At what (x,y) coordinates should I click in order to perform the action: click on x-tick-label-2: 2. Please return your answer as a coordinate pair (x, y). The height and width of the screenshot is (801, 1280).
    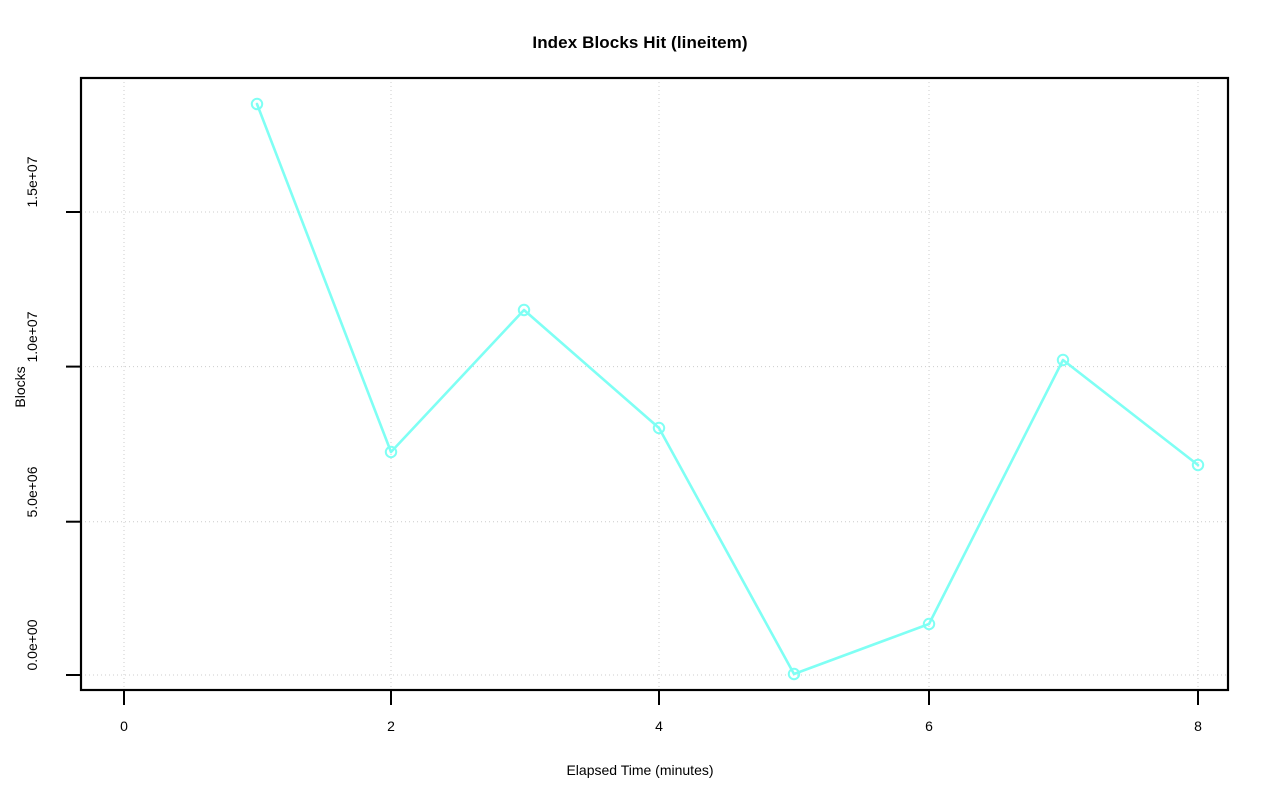
    Looking at the image, I should click on (391, 726).